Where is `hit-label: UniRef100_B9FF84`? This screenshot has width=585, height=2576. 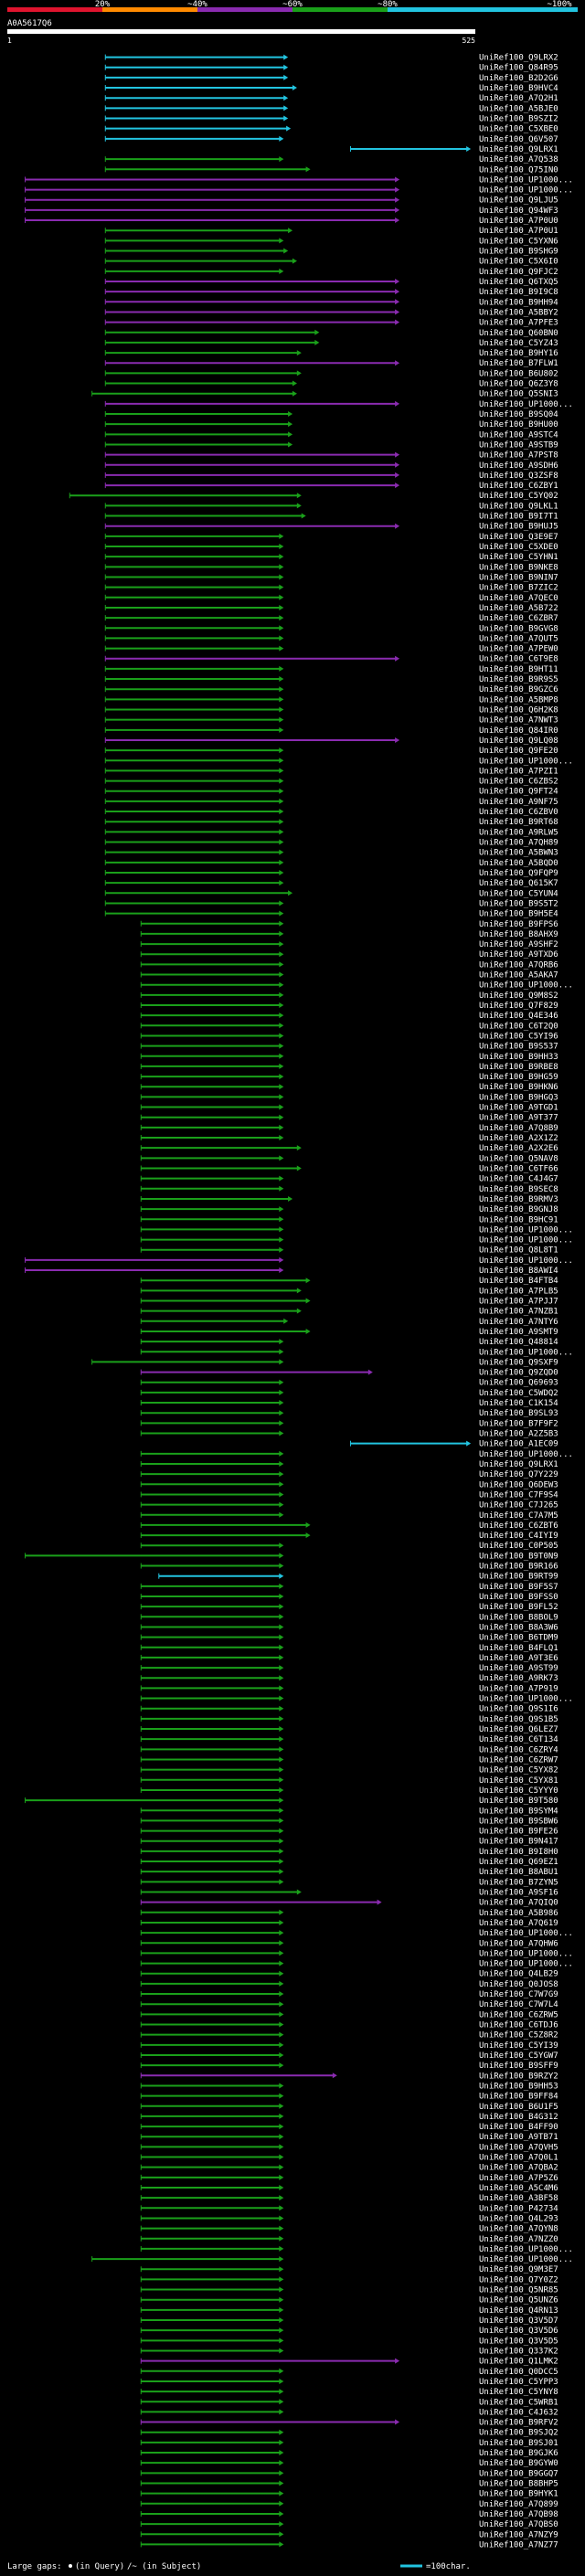
hit-label: UniRef100_B9FF84 is located at coordinates (518, 2097).